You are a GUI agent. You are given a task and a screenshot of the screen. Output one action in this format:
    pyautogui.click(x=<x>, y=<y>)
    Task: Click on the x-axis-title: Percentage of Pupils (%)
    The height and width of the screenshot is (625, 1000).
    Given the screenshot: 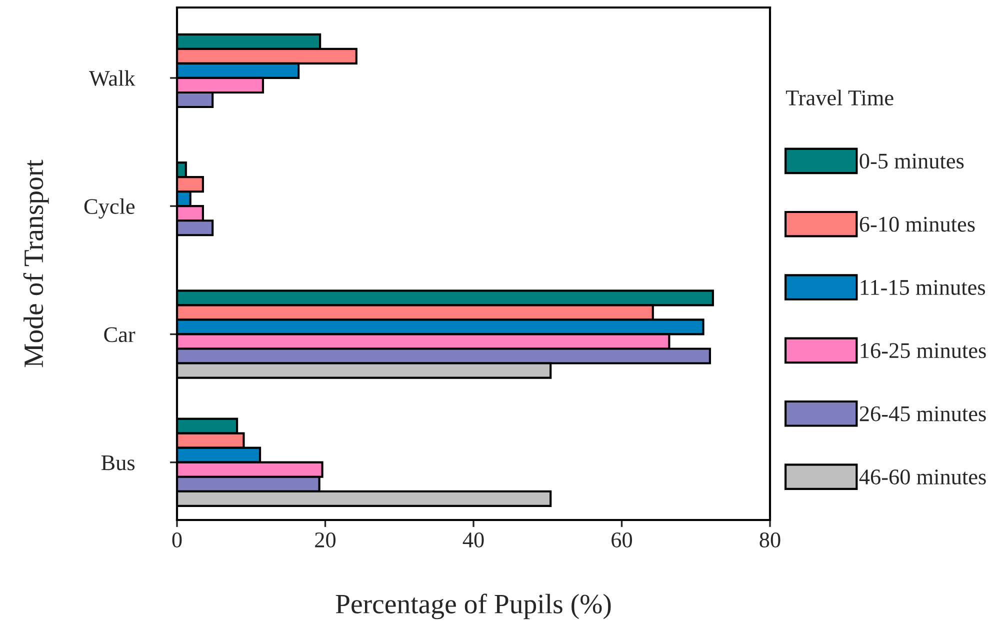 What is the action you would take?
    pyautogui.click(x=473, y=607)
    